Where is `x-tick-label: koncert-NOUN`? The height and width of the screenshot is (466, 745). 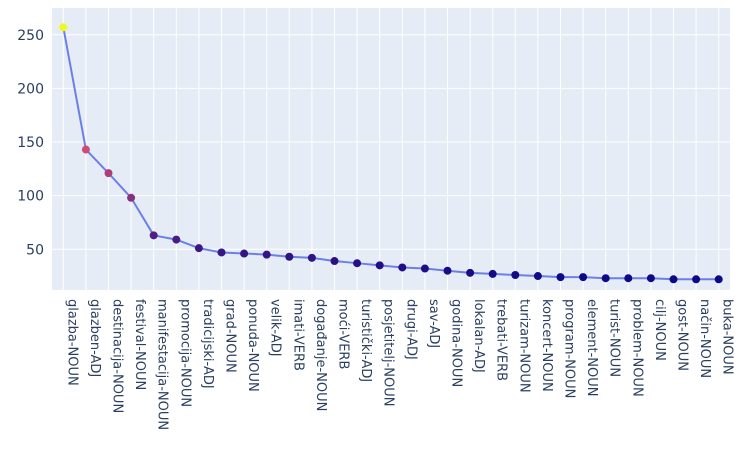 x-tick-label: koncert-NOUN is located at coordinates (546, 345).